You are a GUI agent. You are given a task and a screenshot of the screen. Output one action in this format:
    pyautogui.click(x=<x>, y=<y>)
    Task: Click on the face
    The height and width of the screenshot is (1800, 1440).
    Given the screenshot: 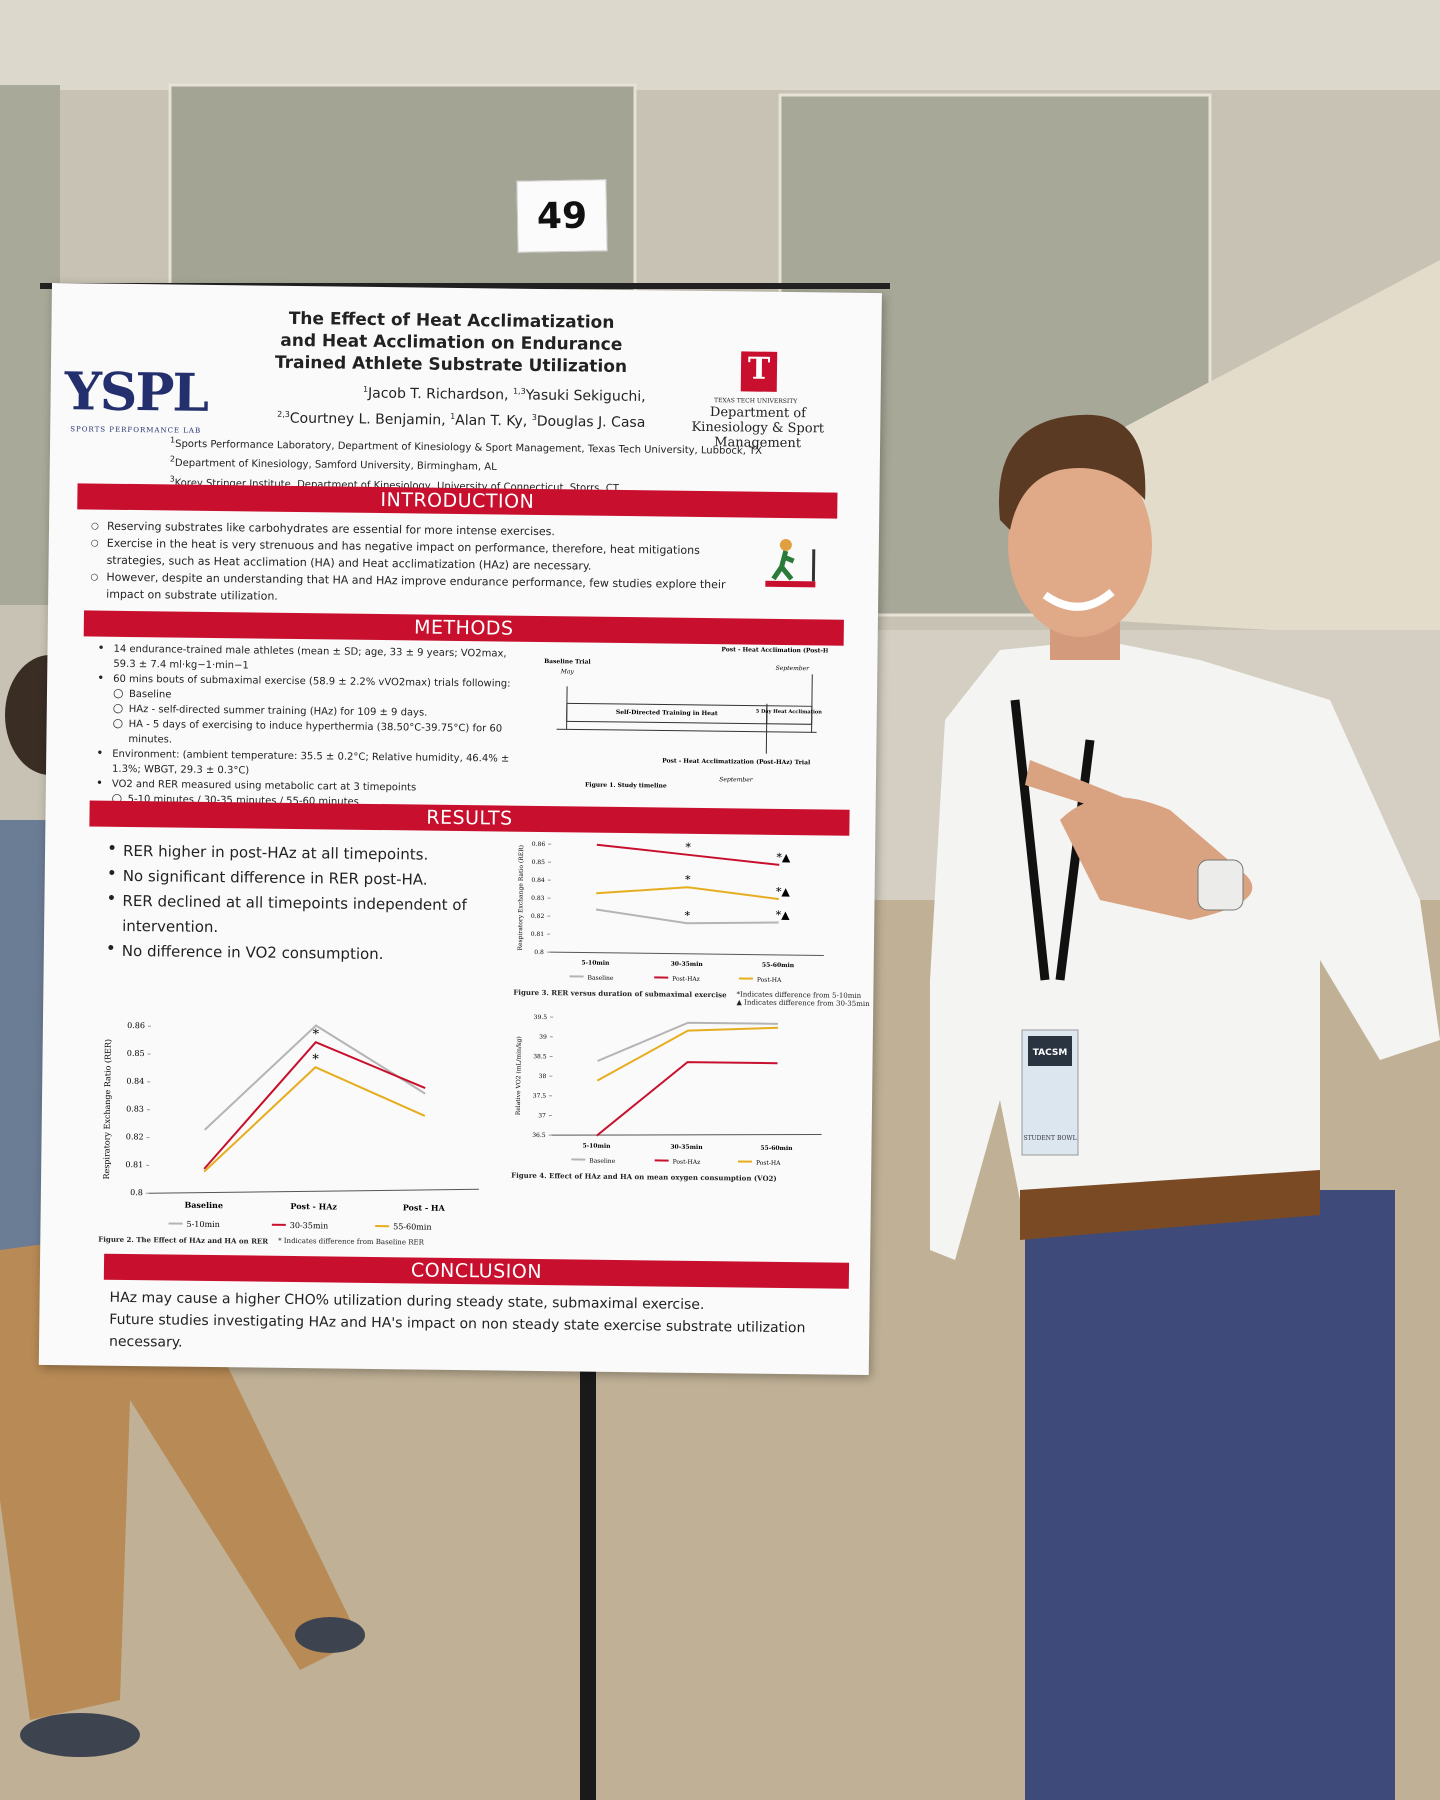 What is the action you would take?
    pyautogui.click(x=1080, y=545)
    